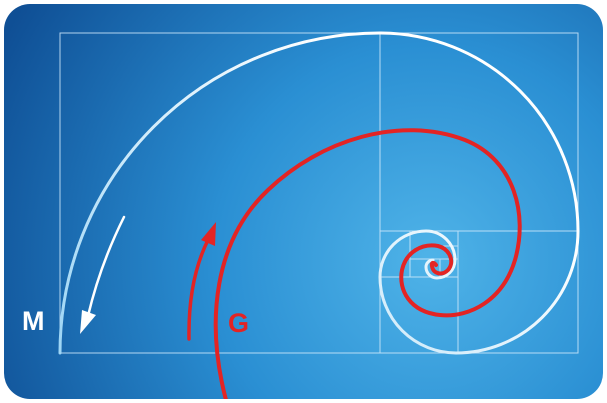  Describe the element at coordinates (238, 323) in the screenshot. I see `label-g: G` at that location.